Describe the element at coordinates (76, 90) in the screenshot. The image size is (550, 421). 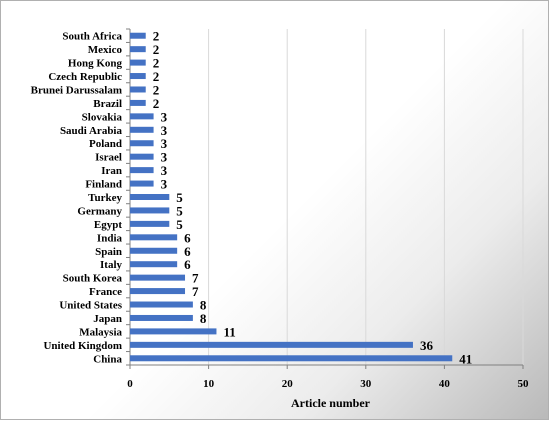
I see `category-label: Brunei Darussalam` at that location.